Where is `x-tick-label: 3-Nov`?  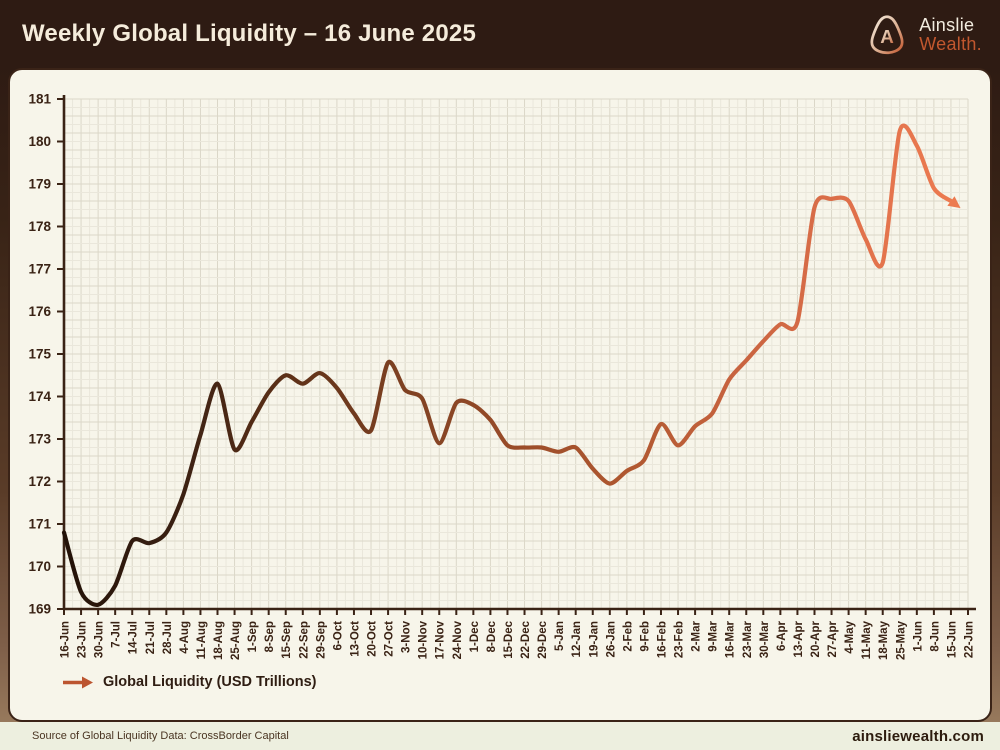
x-tick-label: 3-Nov is located at coordinates (407, 636).